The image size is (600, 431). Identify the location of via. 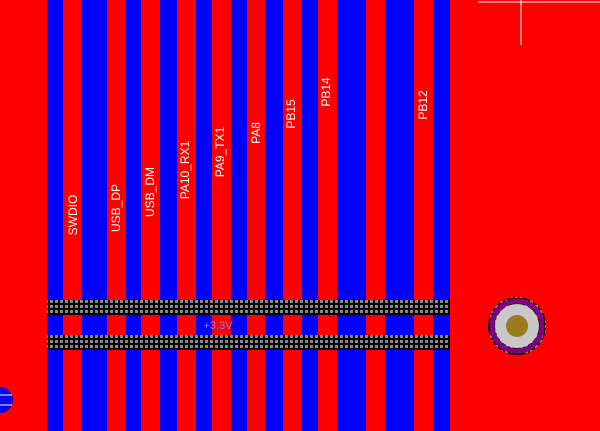
(517, 326).